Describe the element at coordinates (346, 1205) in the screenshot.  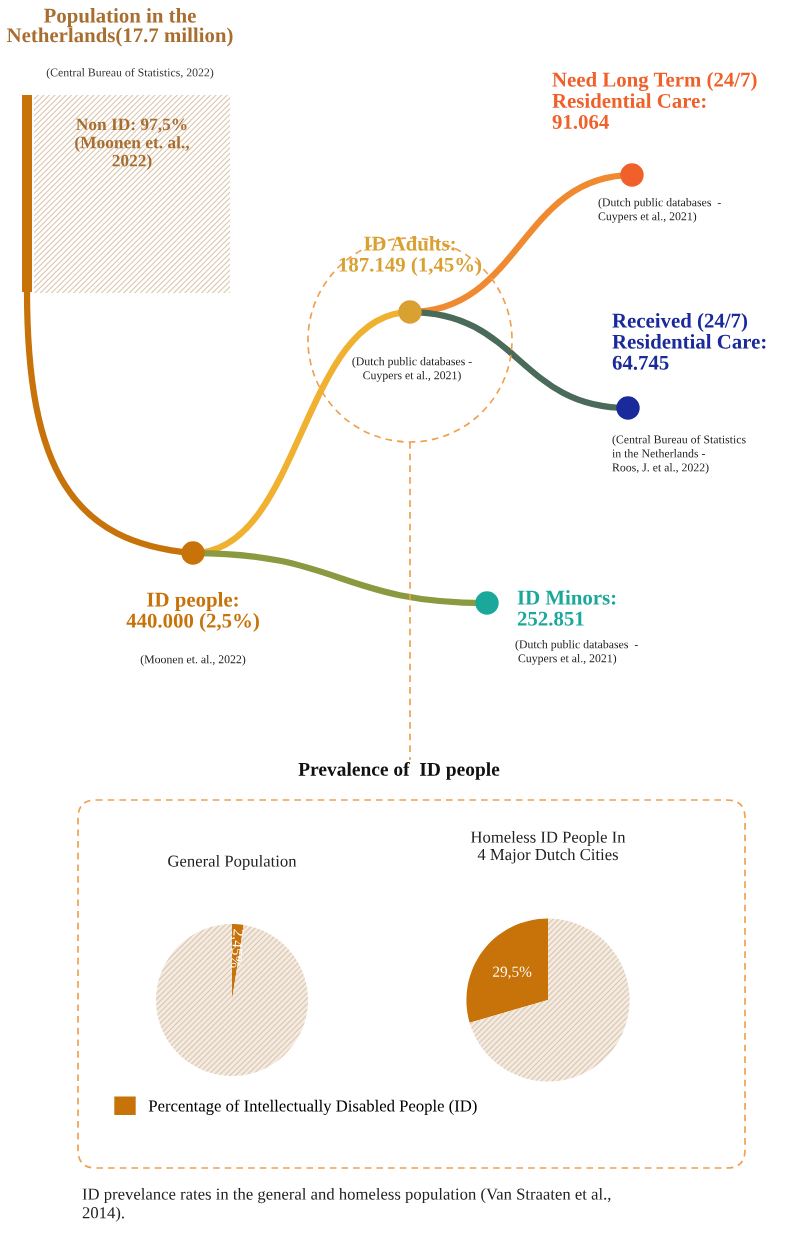
I see `text: ID prevelance rates in the general and homeless population (Van Straaten et al., 2014).` at that location.